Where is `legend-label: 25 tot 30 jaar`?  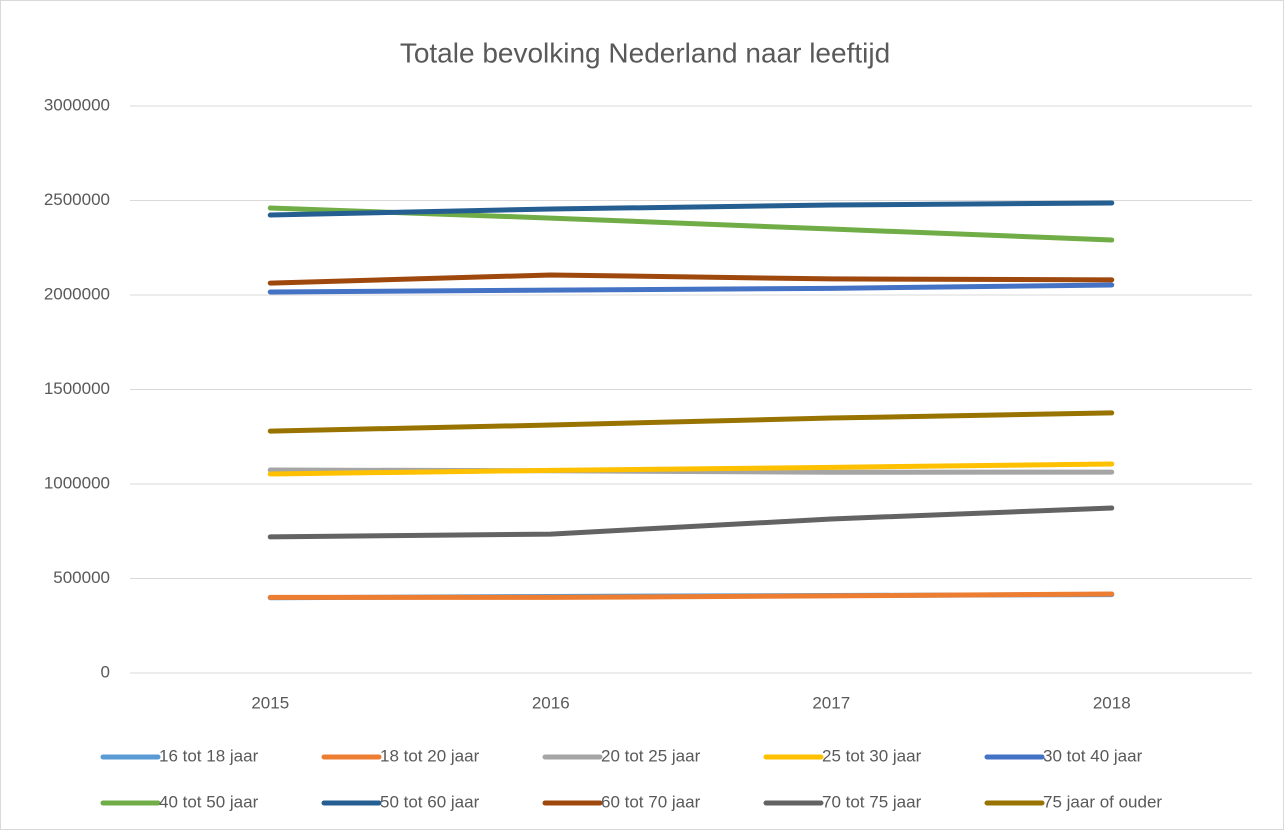 legend-label: 25 tot 30 jaar is located at coordinates (872, 755).